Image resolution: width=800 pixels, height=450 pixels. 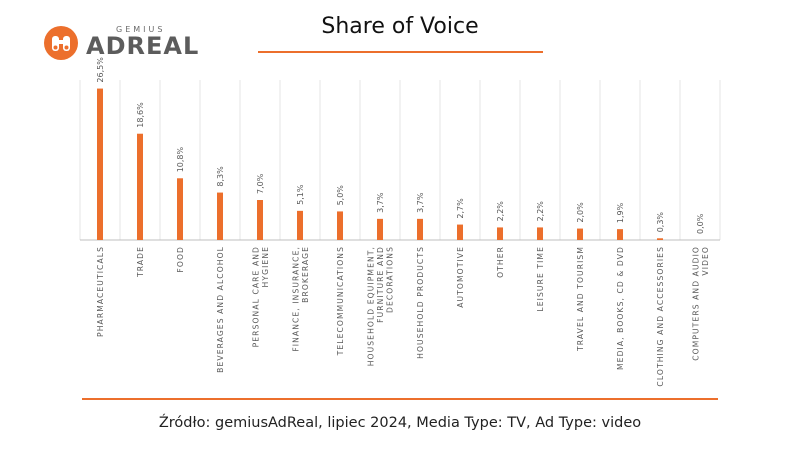 What do you see at coordinates (620, 212) in the screenshot?
I see `data-label: 1,9%` at bounding box center [620, 212].